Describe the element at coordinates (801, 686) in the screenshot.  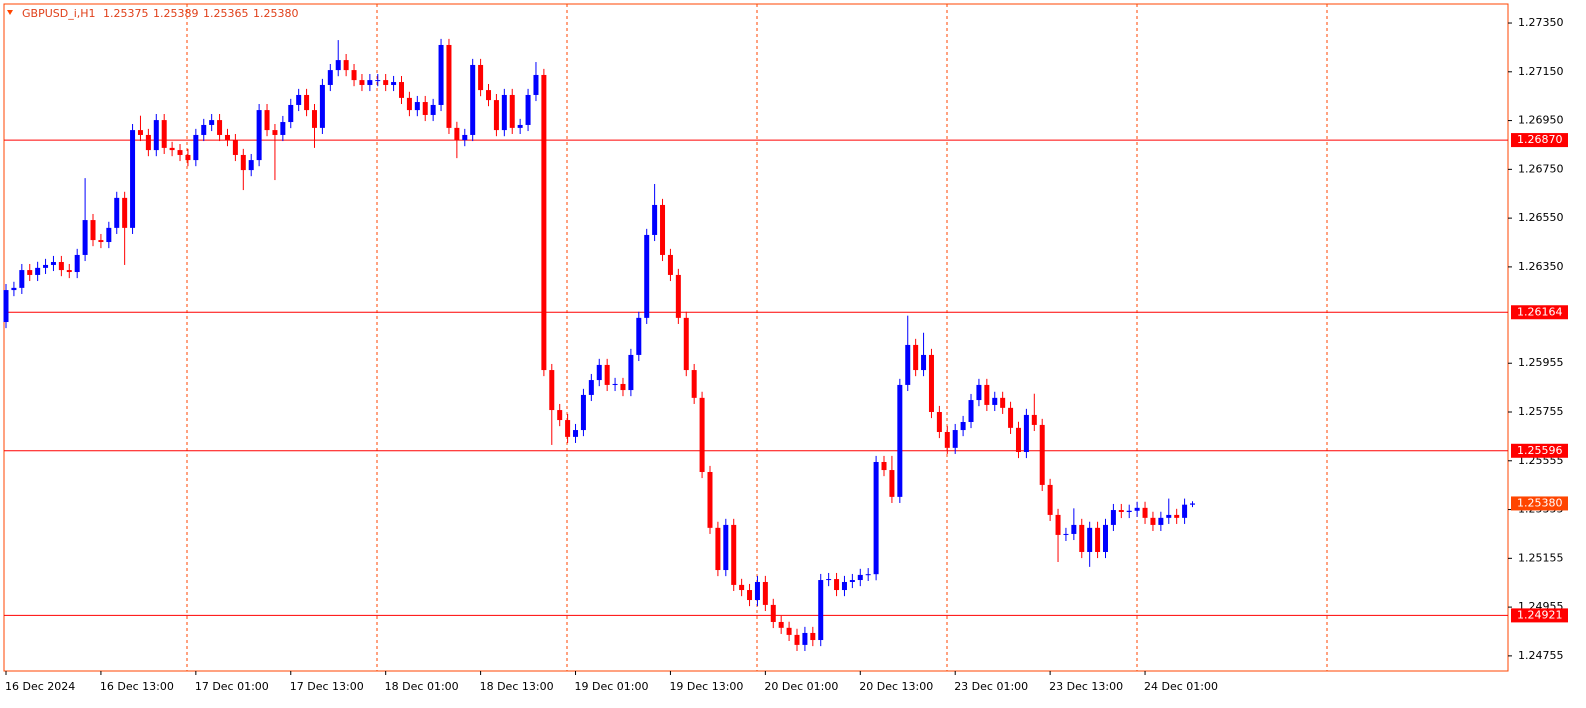
I see `x-tick-label: 20 Dec 01:00` at that location.